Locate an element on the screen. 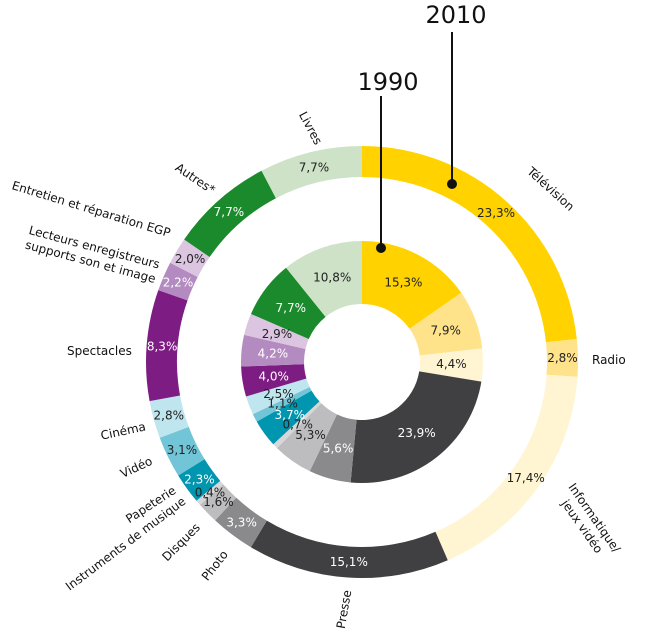 Image resolution: width=664 pixels, height=640 pixels. inner-value-label-livres: 10,8% is located at coordinates (332, 278).